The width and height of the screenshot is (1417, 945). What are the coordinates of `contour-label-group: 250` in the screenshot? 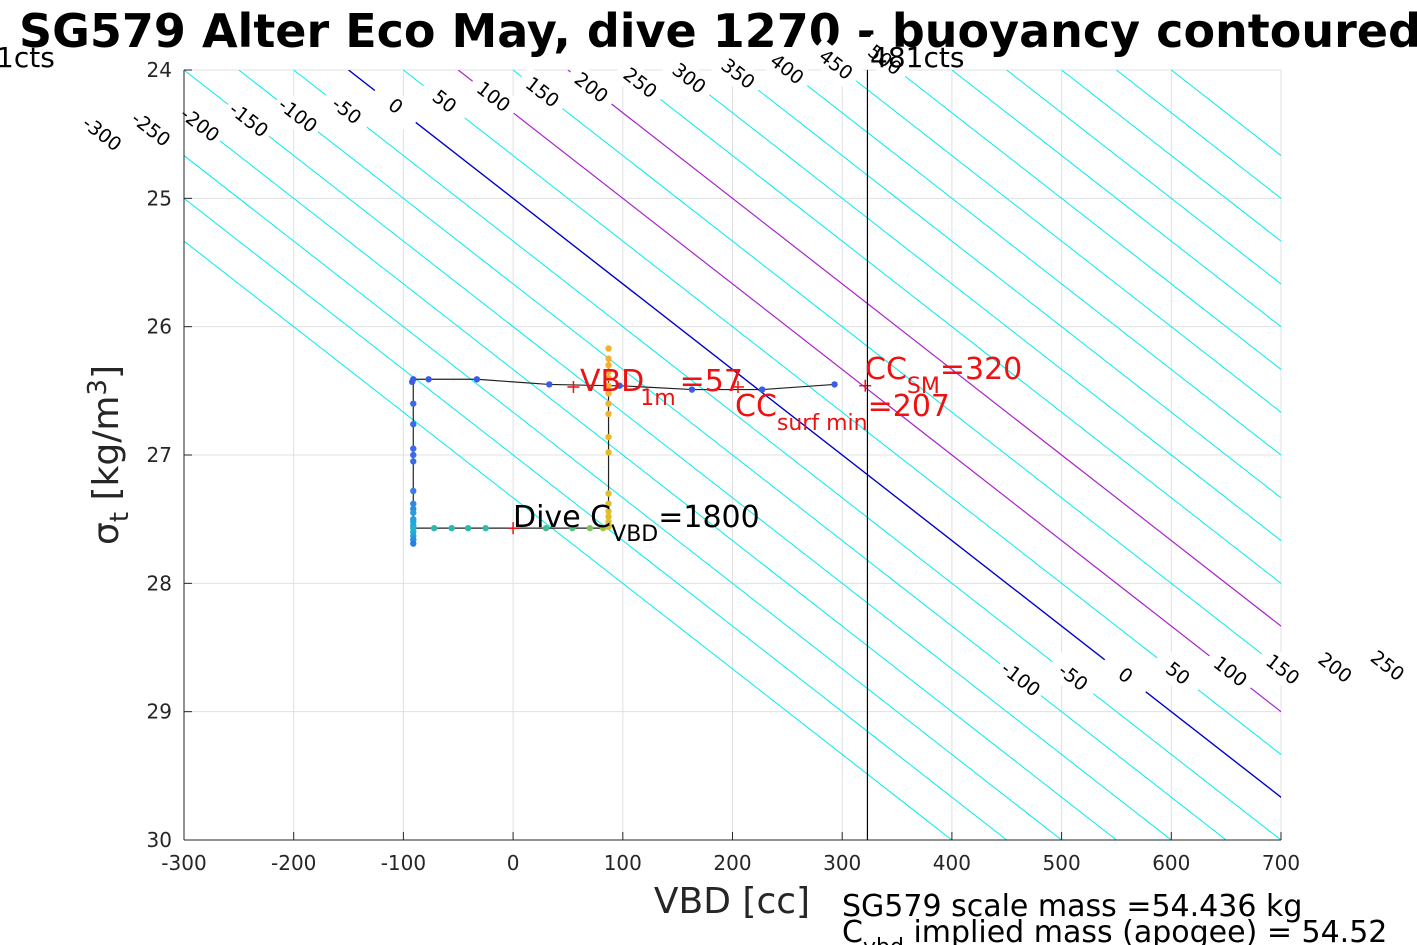 It's located at (1387, 666).